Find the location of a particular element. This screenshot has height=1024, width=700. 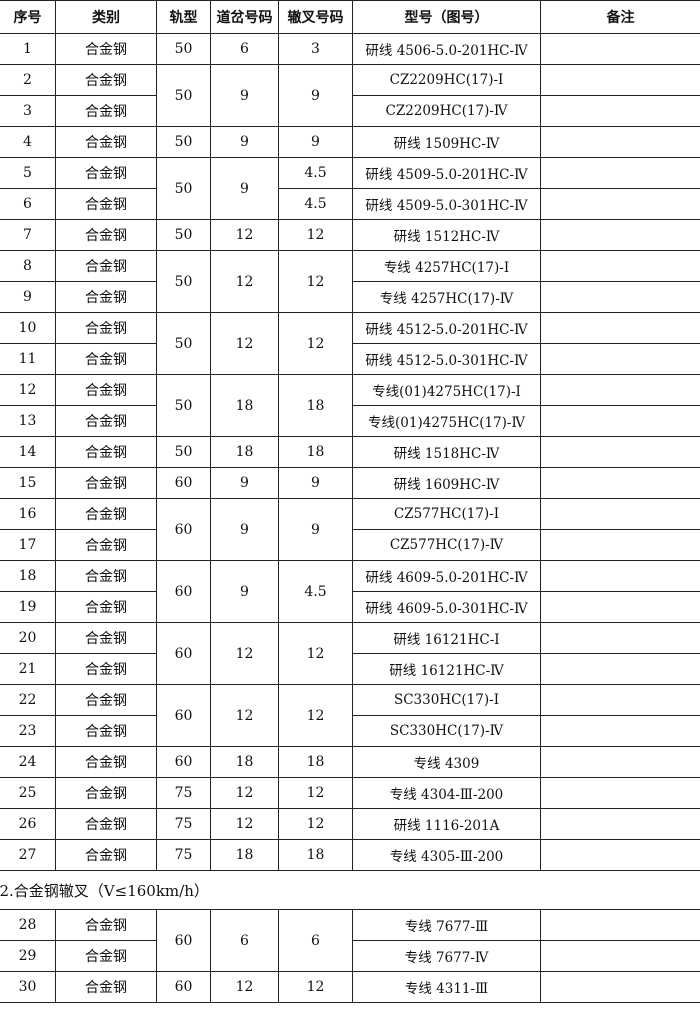

cell-no: 5 is located at coordinates (28, 173).